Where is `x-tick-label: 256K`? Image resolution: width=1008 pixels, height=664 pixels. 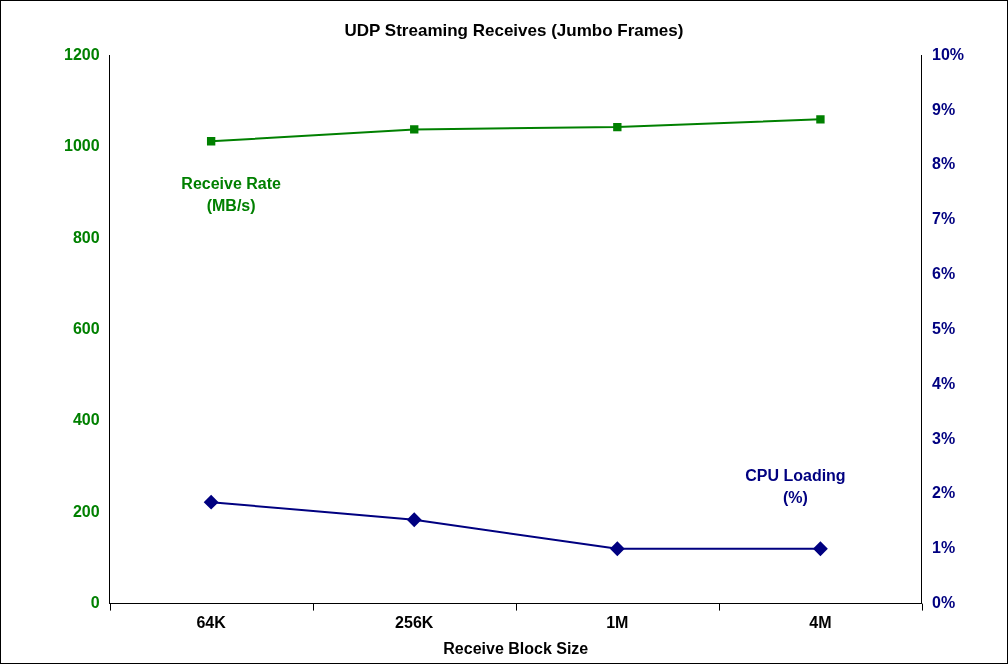
x-tick-label: 256K is located at coordinates (414, 622).